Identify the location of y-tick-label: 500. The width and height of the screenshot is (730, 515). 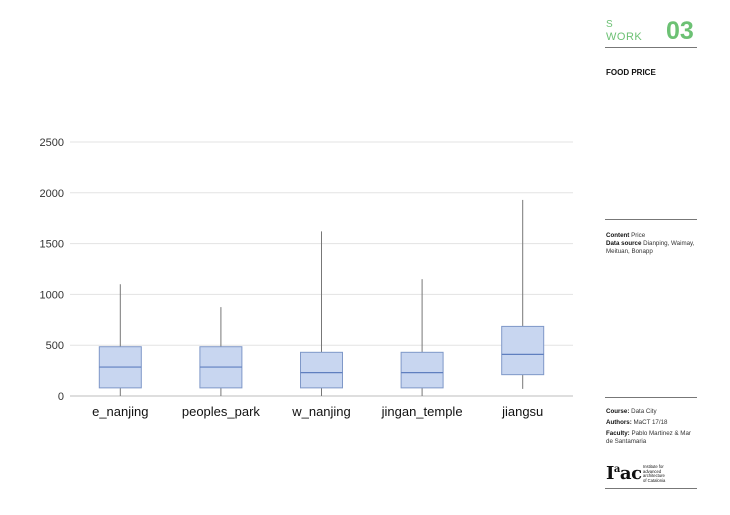
(55, 346).